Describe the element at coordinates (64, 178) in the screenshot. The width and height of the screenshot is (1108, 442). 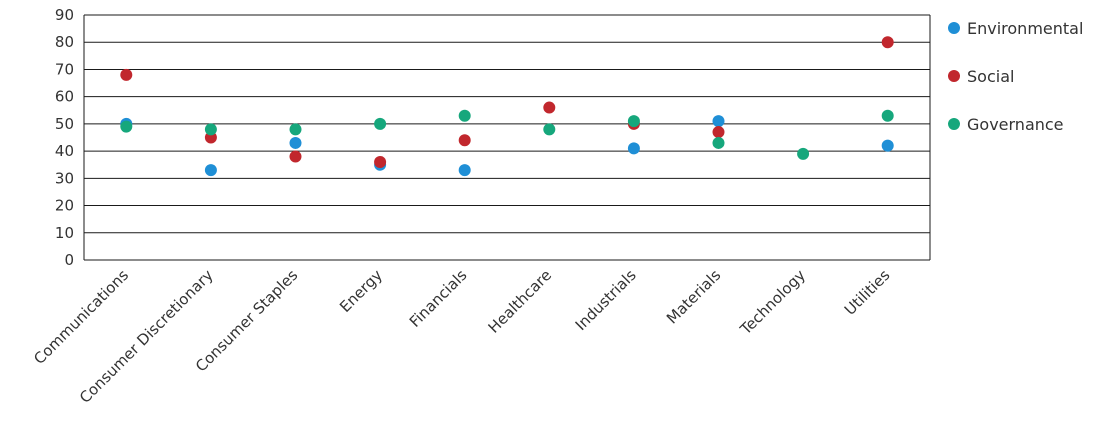
I see `y-tick-label: 30` at that location.